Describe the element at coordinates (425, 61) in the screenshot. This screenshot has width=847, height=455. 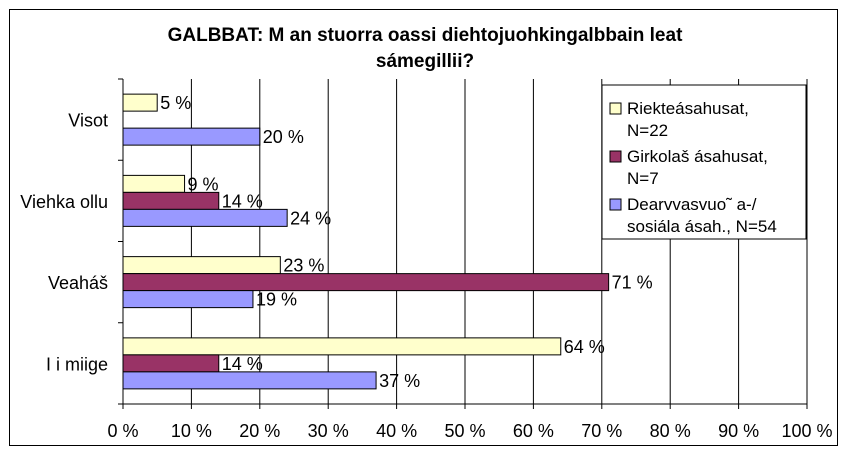
I see `chart-title-line-2: sámegillii?` at that location.